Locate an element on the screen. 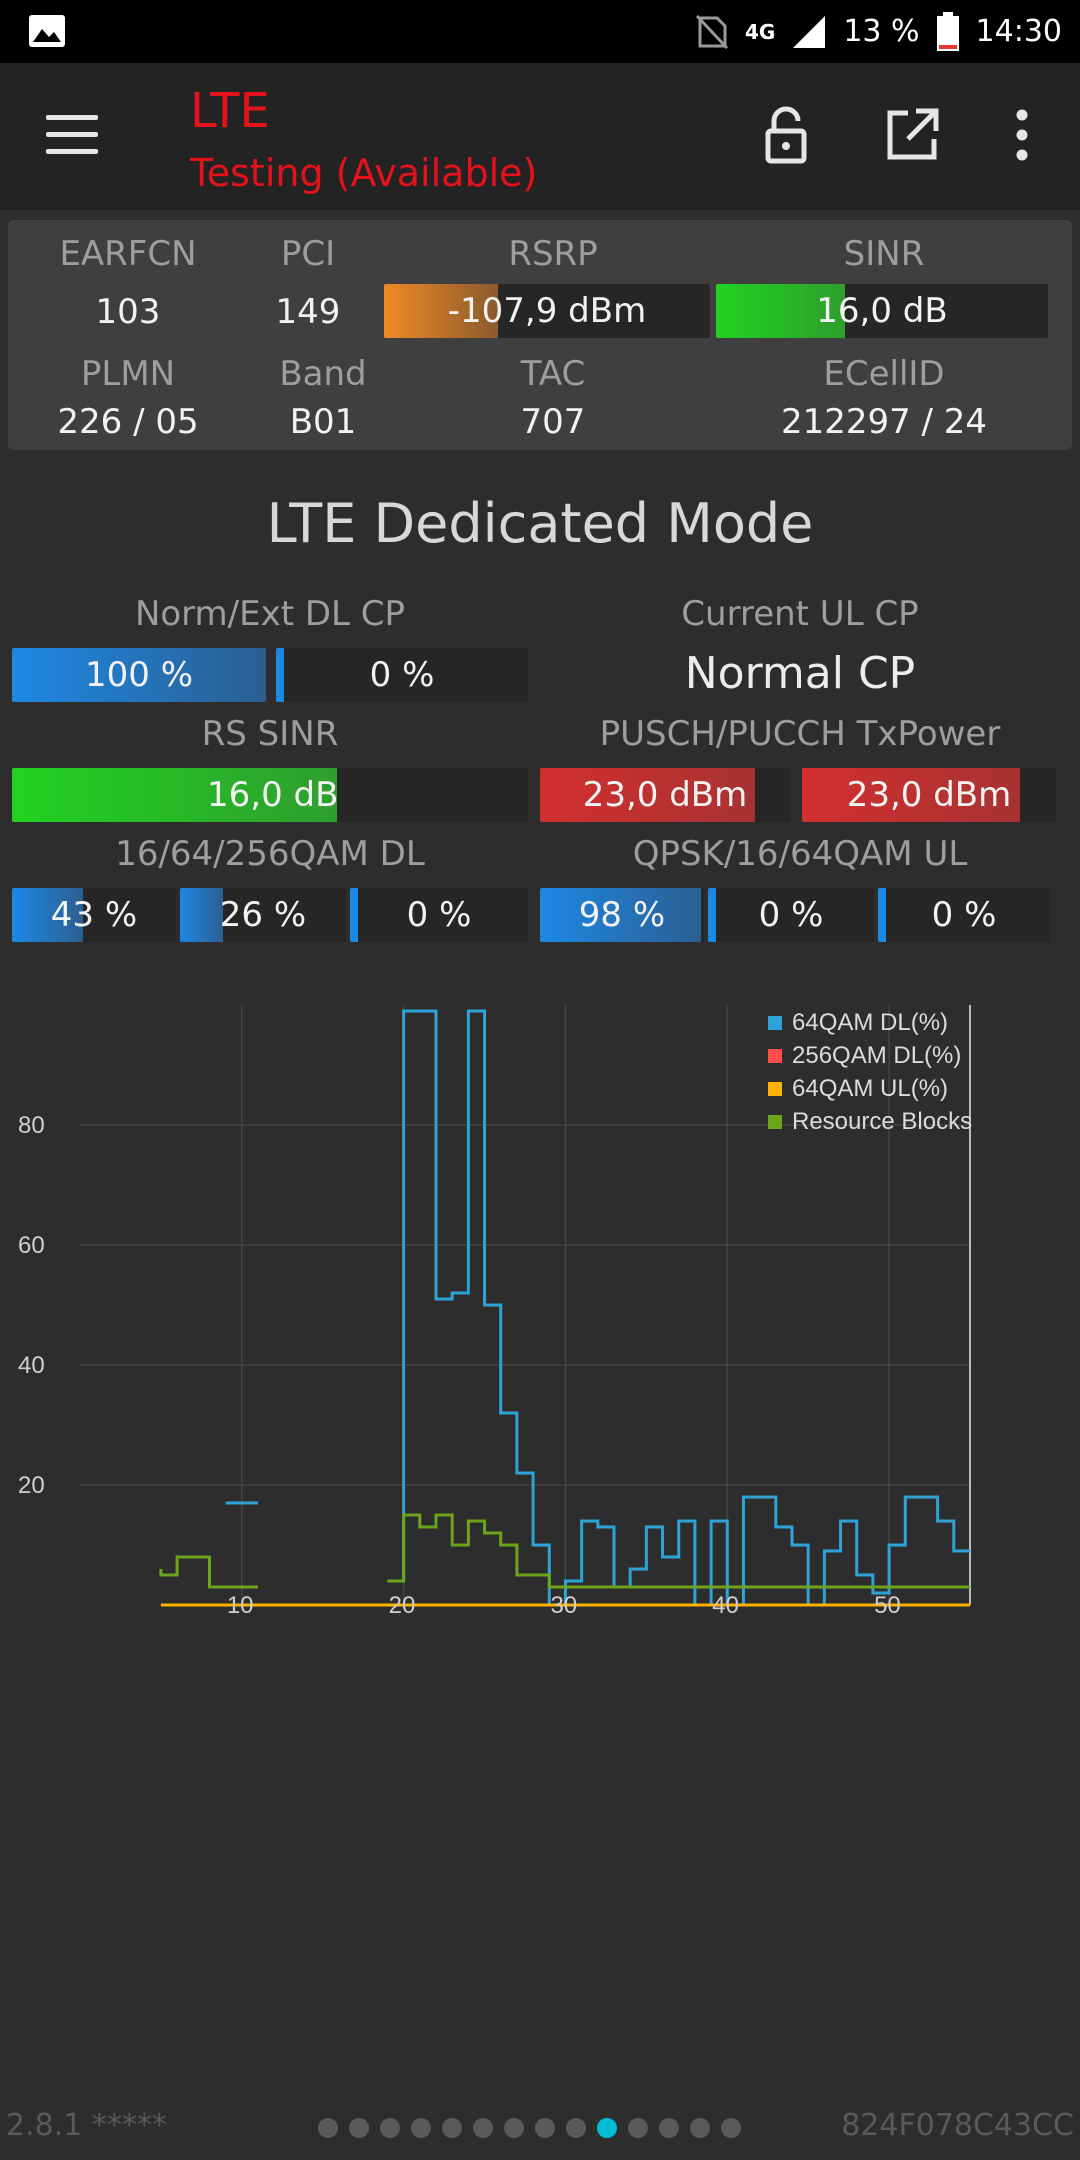  footer: 2.8.1 ***** 824F078C43CC is located at coordinates (540, 2125).